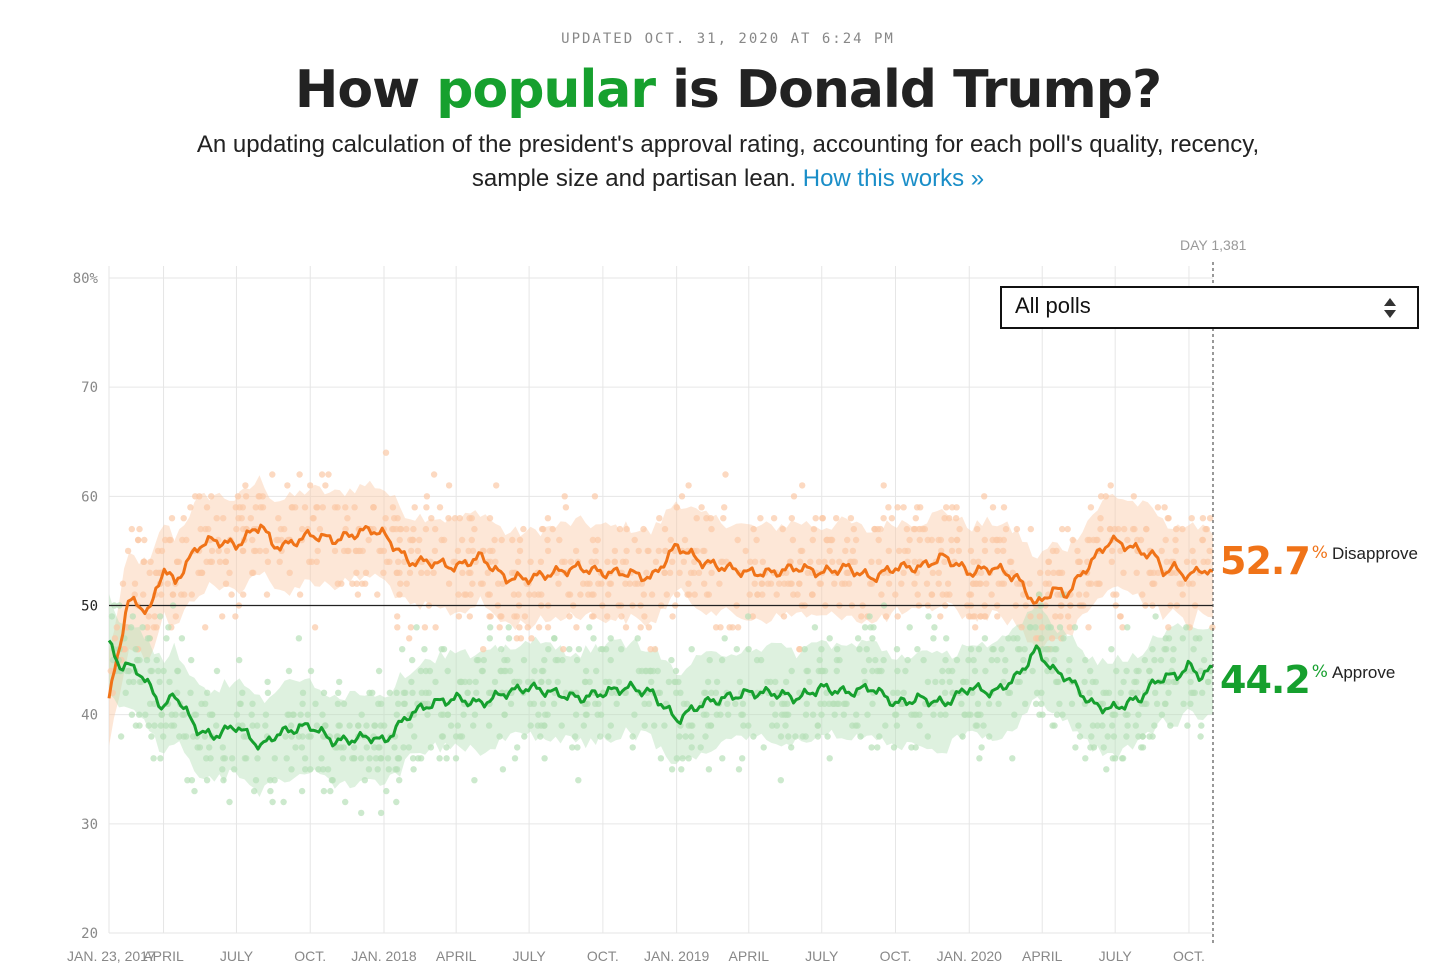 The image size is (1456, 975). I want to click on poll-type-select: All polls, so click(1209, 307).